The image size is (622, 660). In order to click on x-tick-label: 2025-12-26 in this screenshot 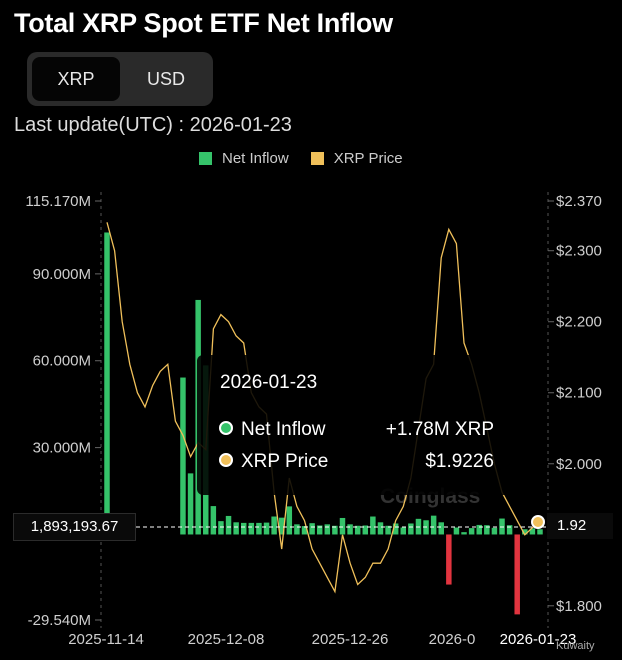, I will do `click(350, 639)`.